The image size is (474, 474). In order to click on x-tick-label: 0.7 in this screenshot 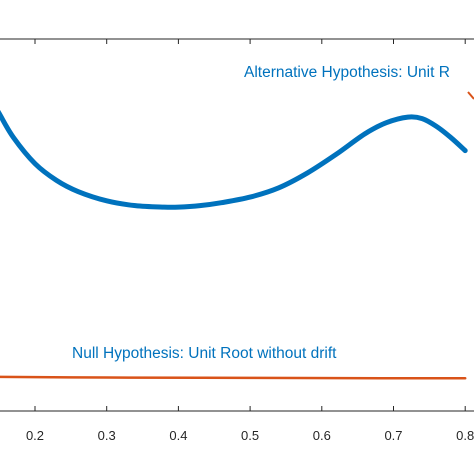, I will do `click(393, 435)`.